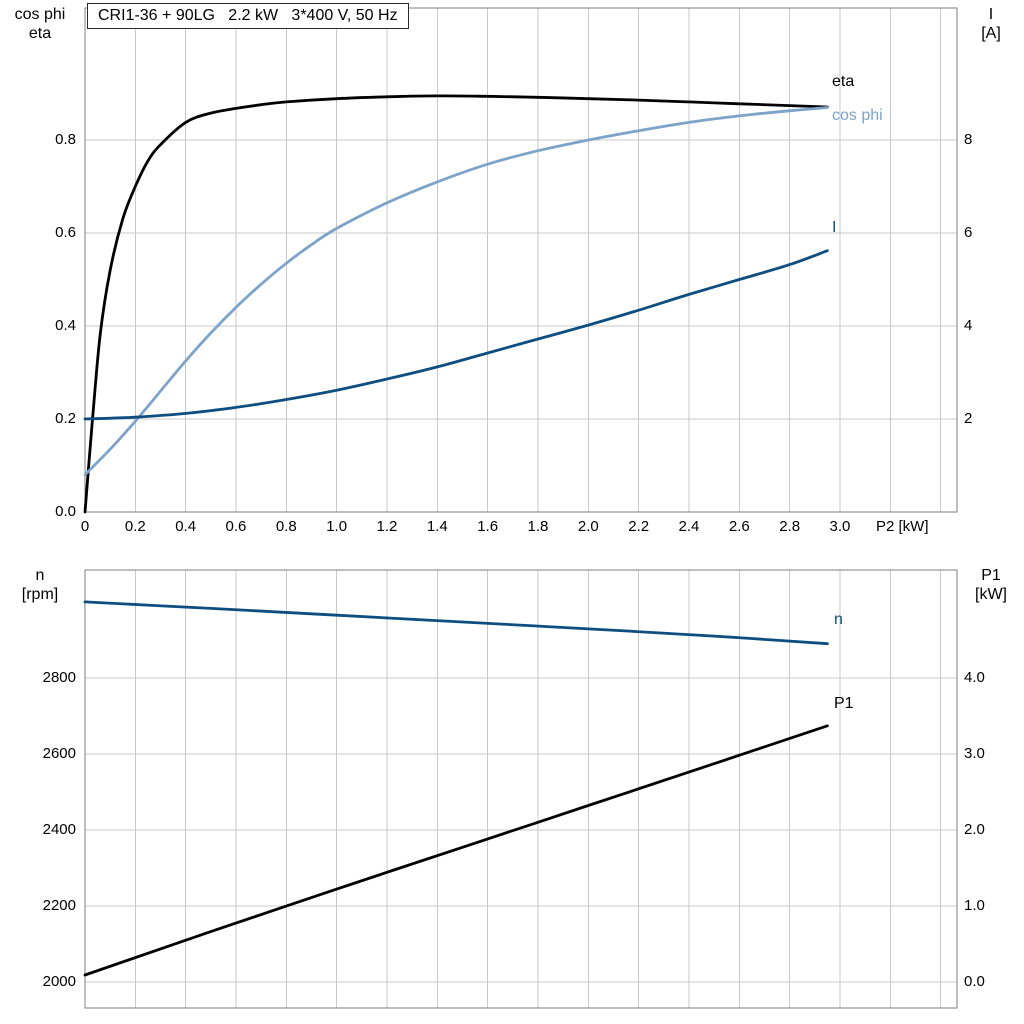 This screenshot has height=1024, width=1024. I want to click on x-tick-label: 0.6, so click(236, 526).